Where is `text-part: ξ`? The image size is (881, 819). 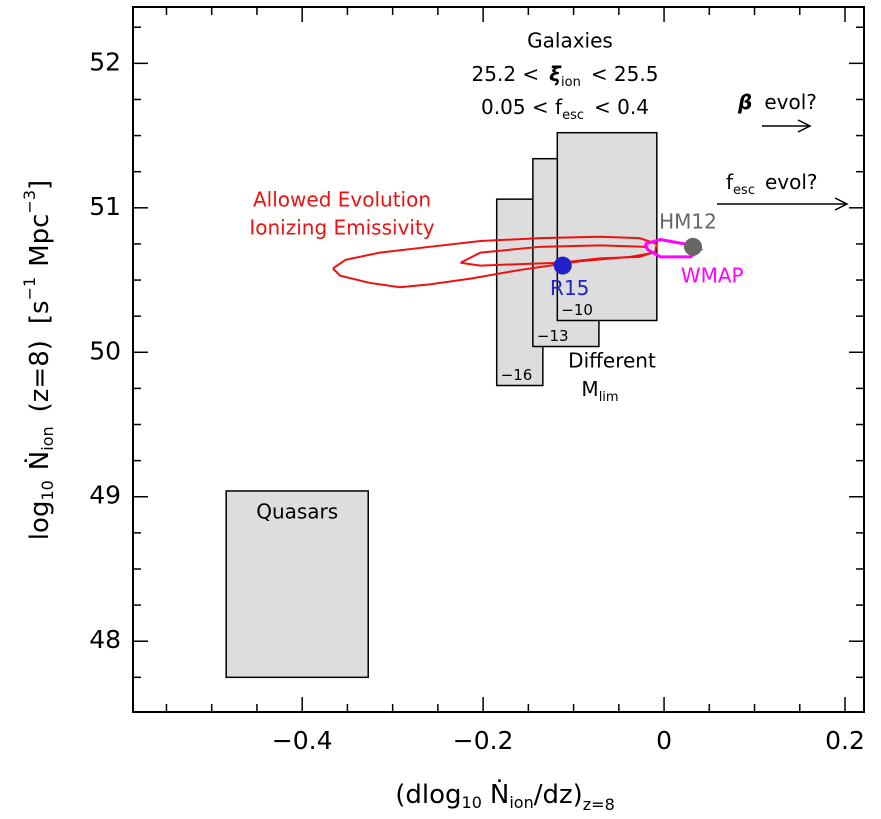
text-part: ξ is located at coordinates (555, 74).